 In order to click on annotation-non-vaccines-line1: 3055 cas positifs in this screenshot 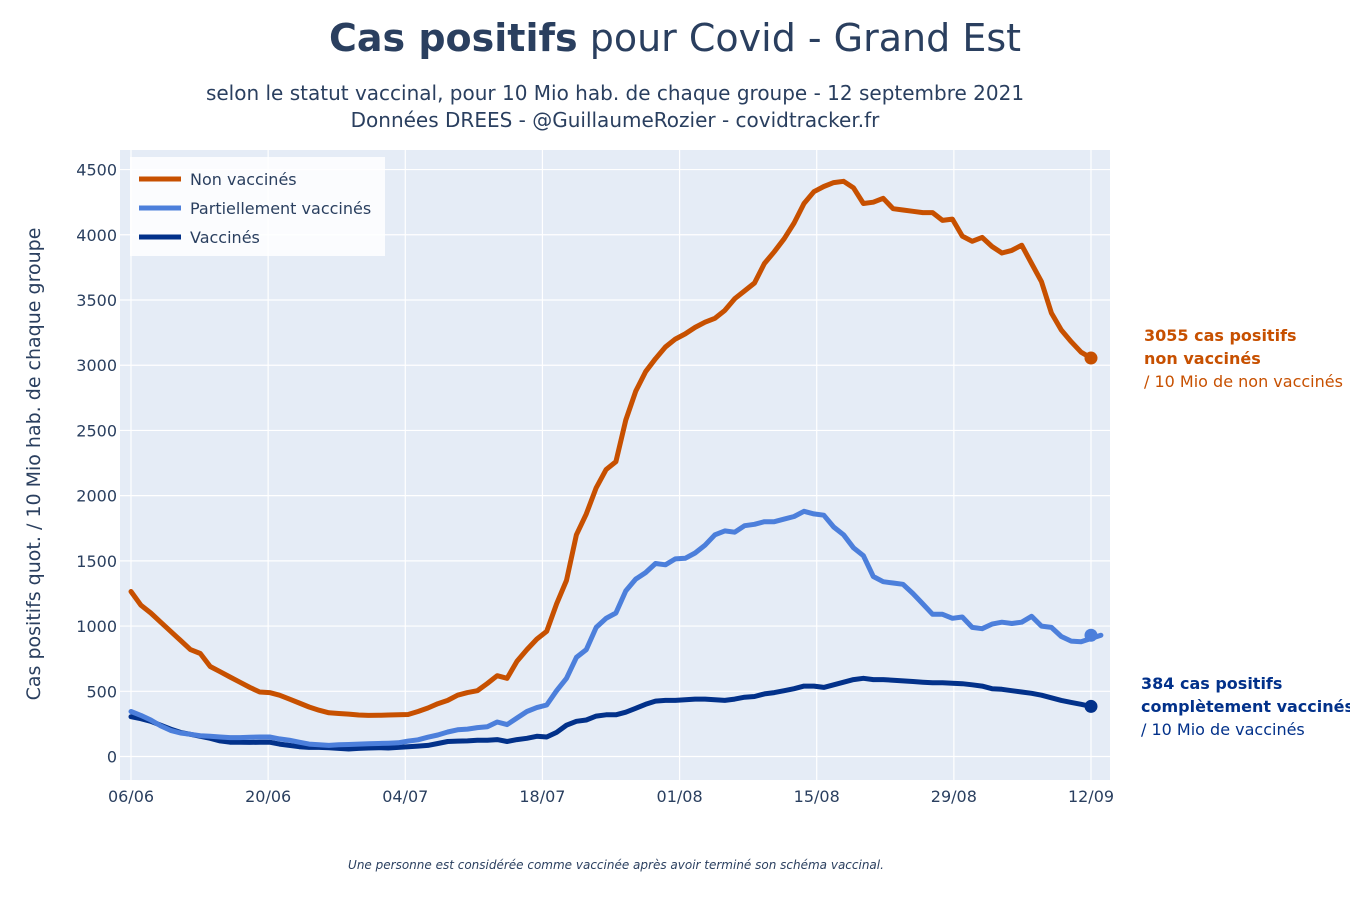, I will do `click(1220, 335)`.